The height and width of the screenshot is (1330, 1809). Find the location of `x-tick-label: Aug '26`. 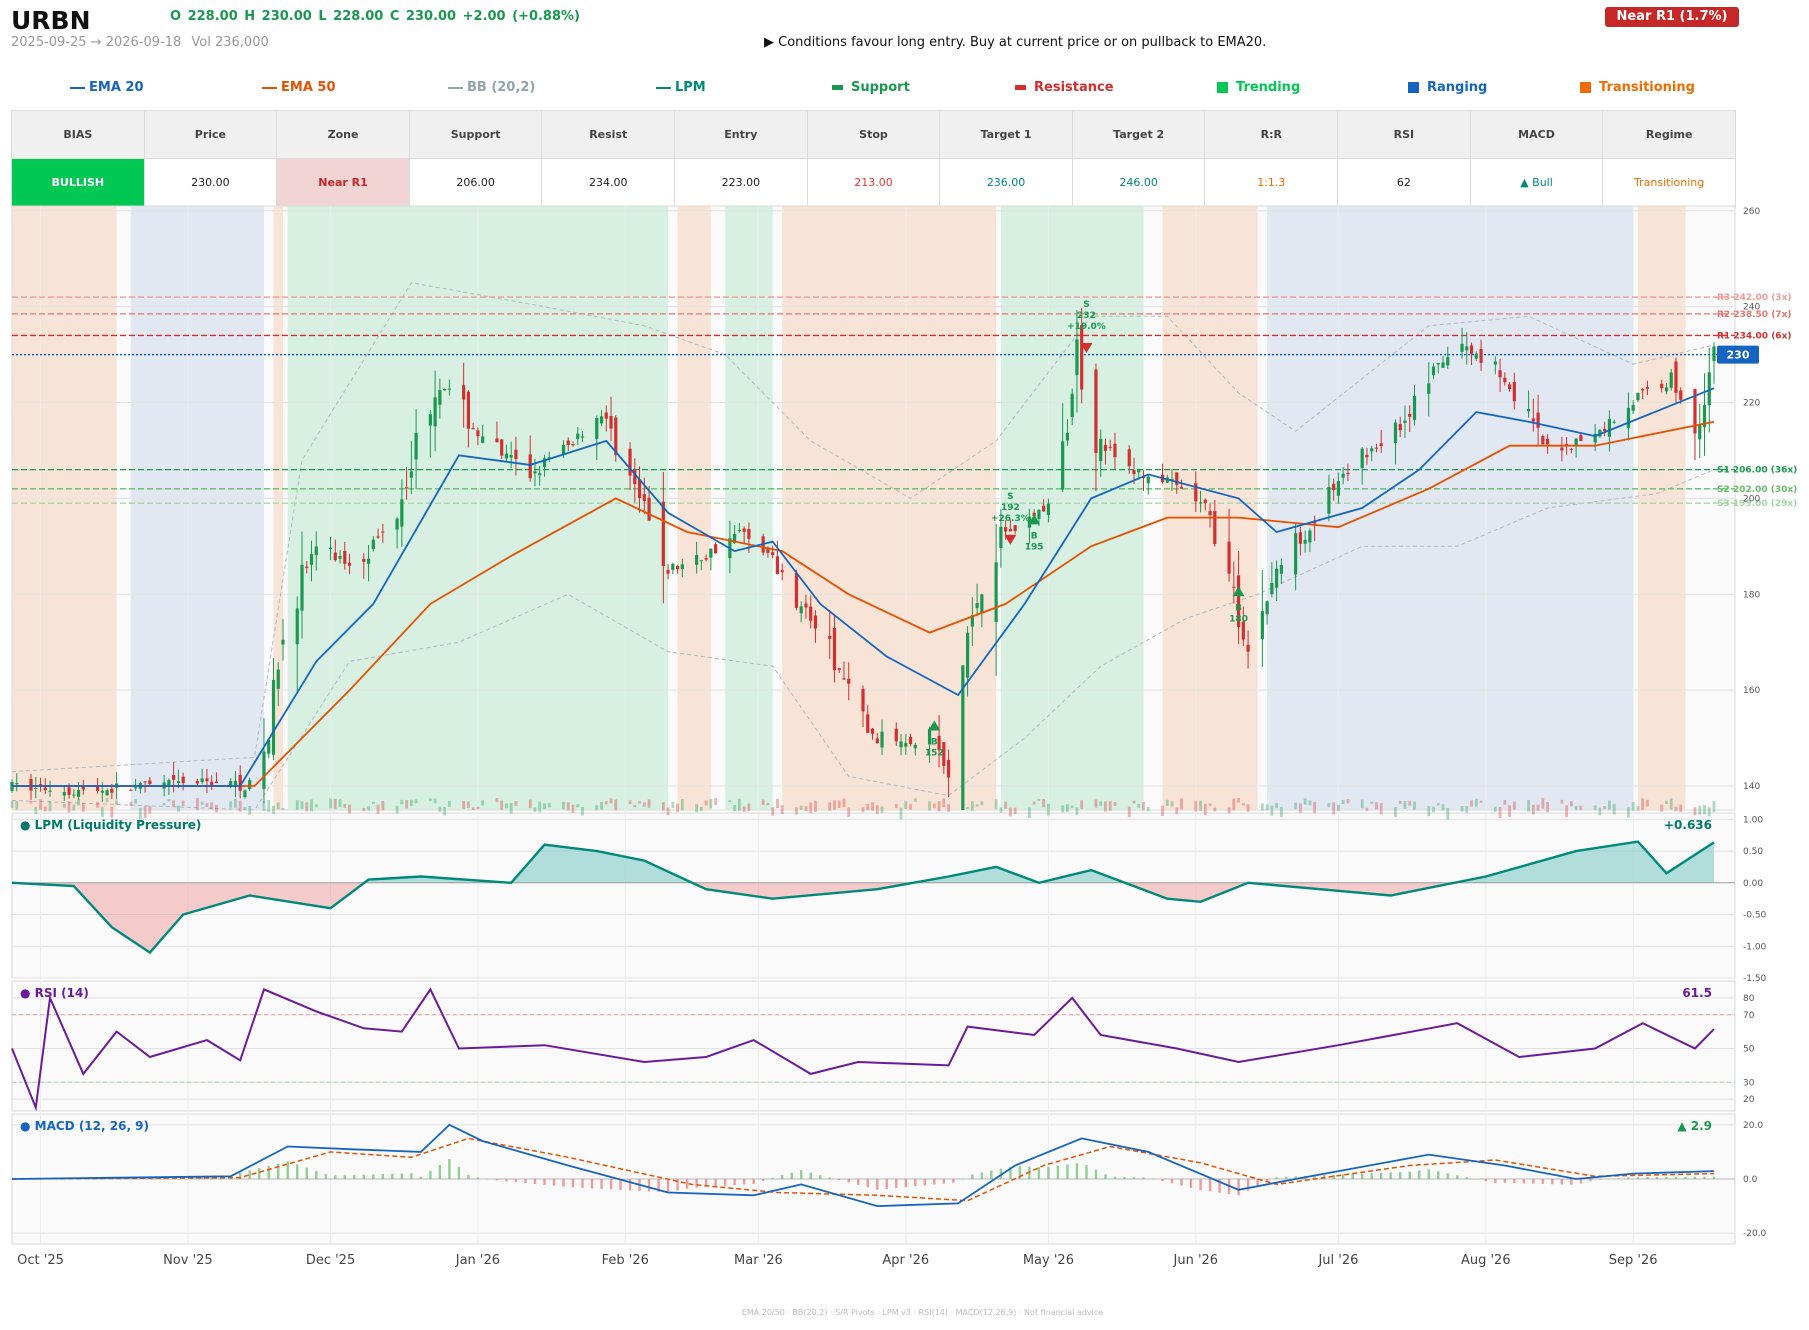

x-tick-label: Aug '26 is located at coordinates (1486, 1260).